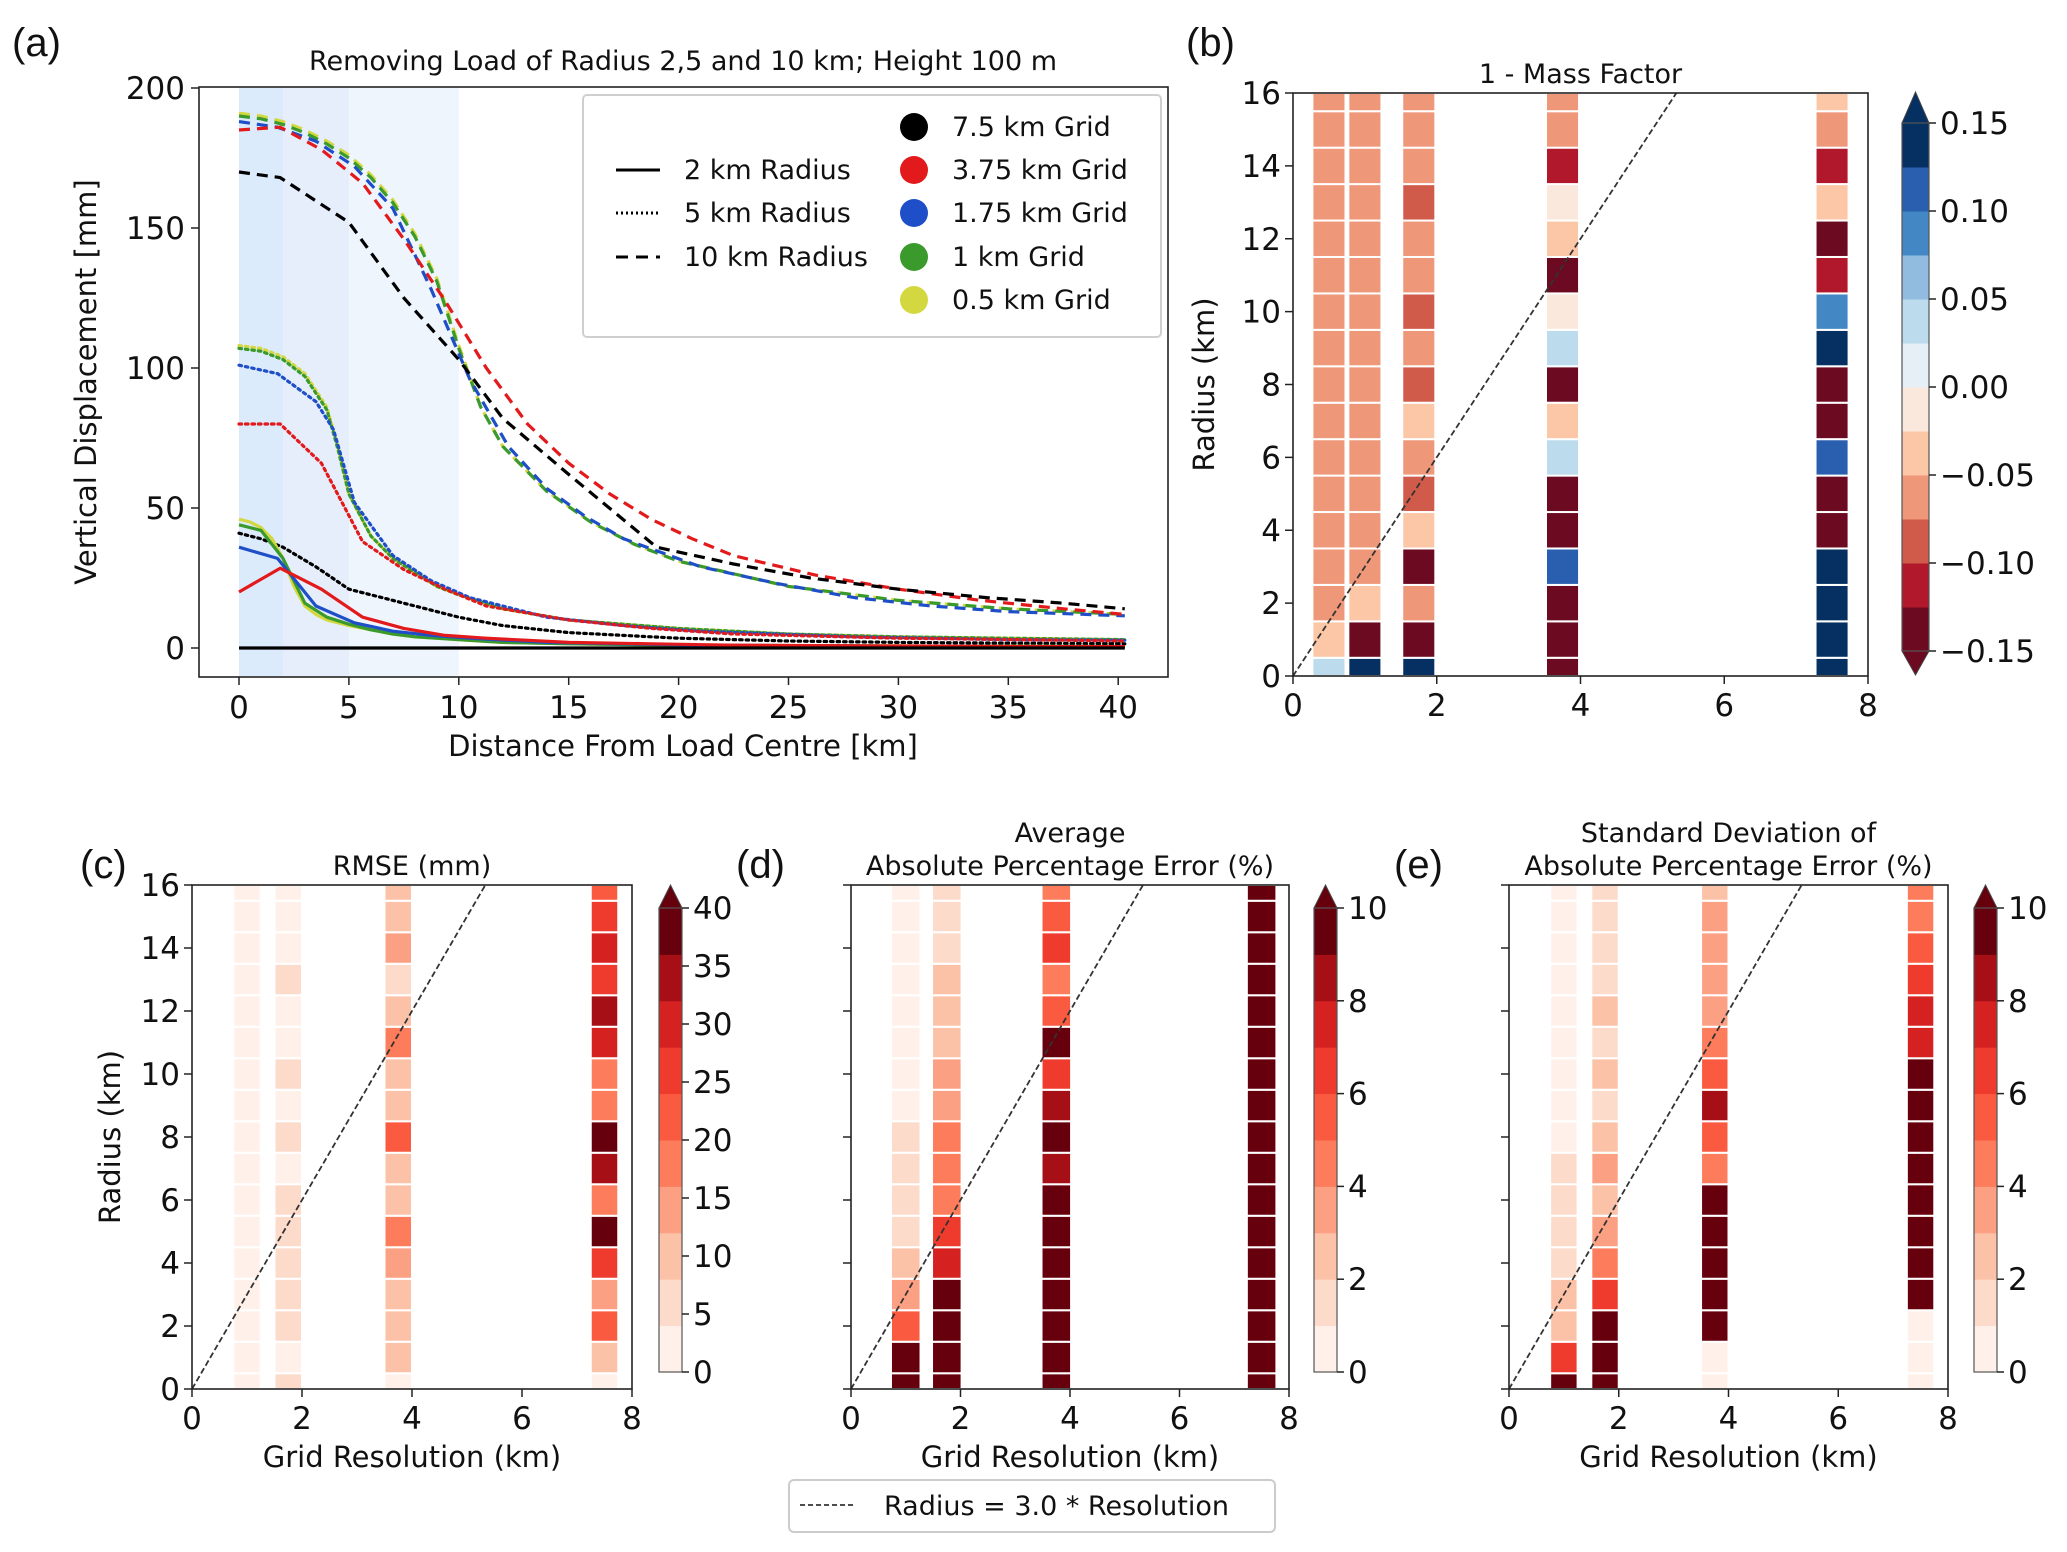  Describe the element at coordinates (1715, 1357) in the screenshot. I see `e-cell-res-3-75-r1` at that location.